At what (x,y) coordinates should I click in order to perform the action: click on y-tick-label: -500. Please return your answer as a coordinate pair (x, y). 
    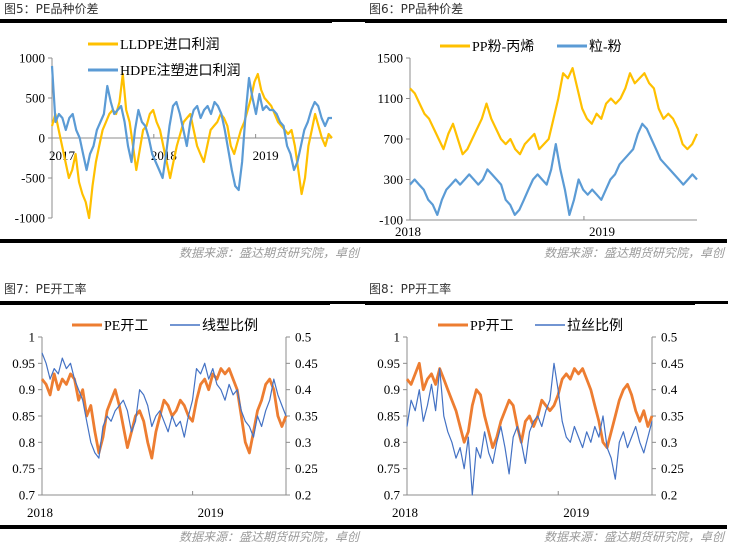
    Looking at the image, I should click on (33, 178).